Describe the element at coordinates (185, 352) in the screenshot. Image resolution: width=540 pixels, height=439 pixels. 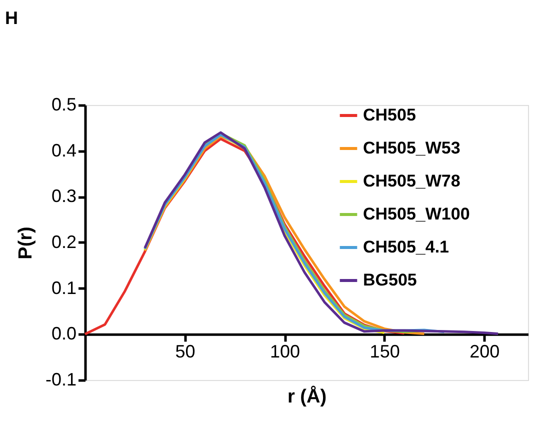
I see `x-tick-label: 50` at that location.